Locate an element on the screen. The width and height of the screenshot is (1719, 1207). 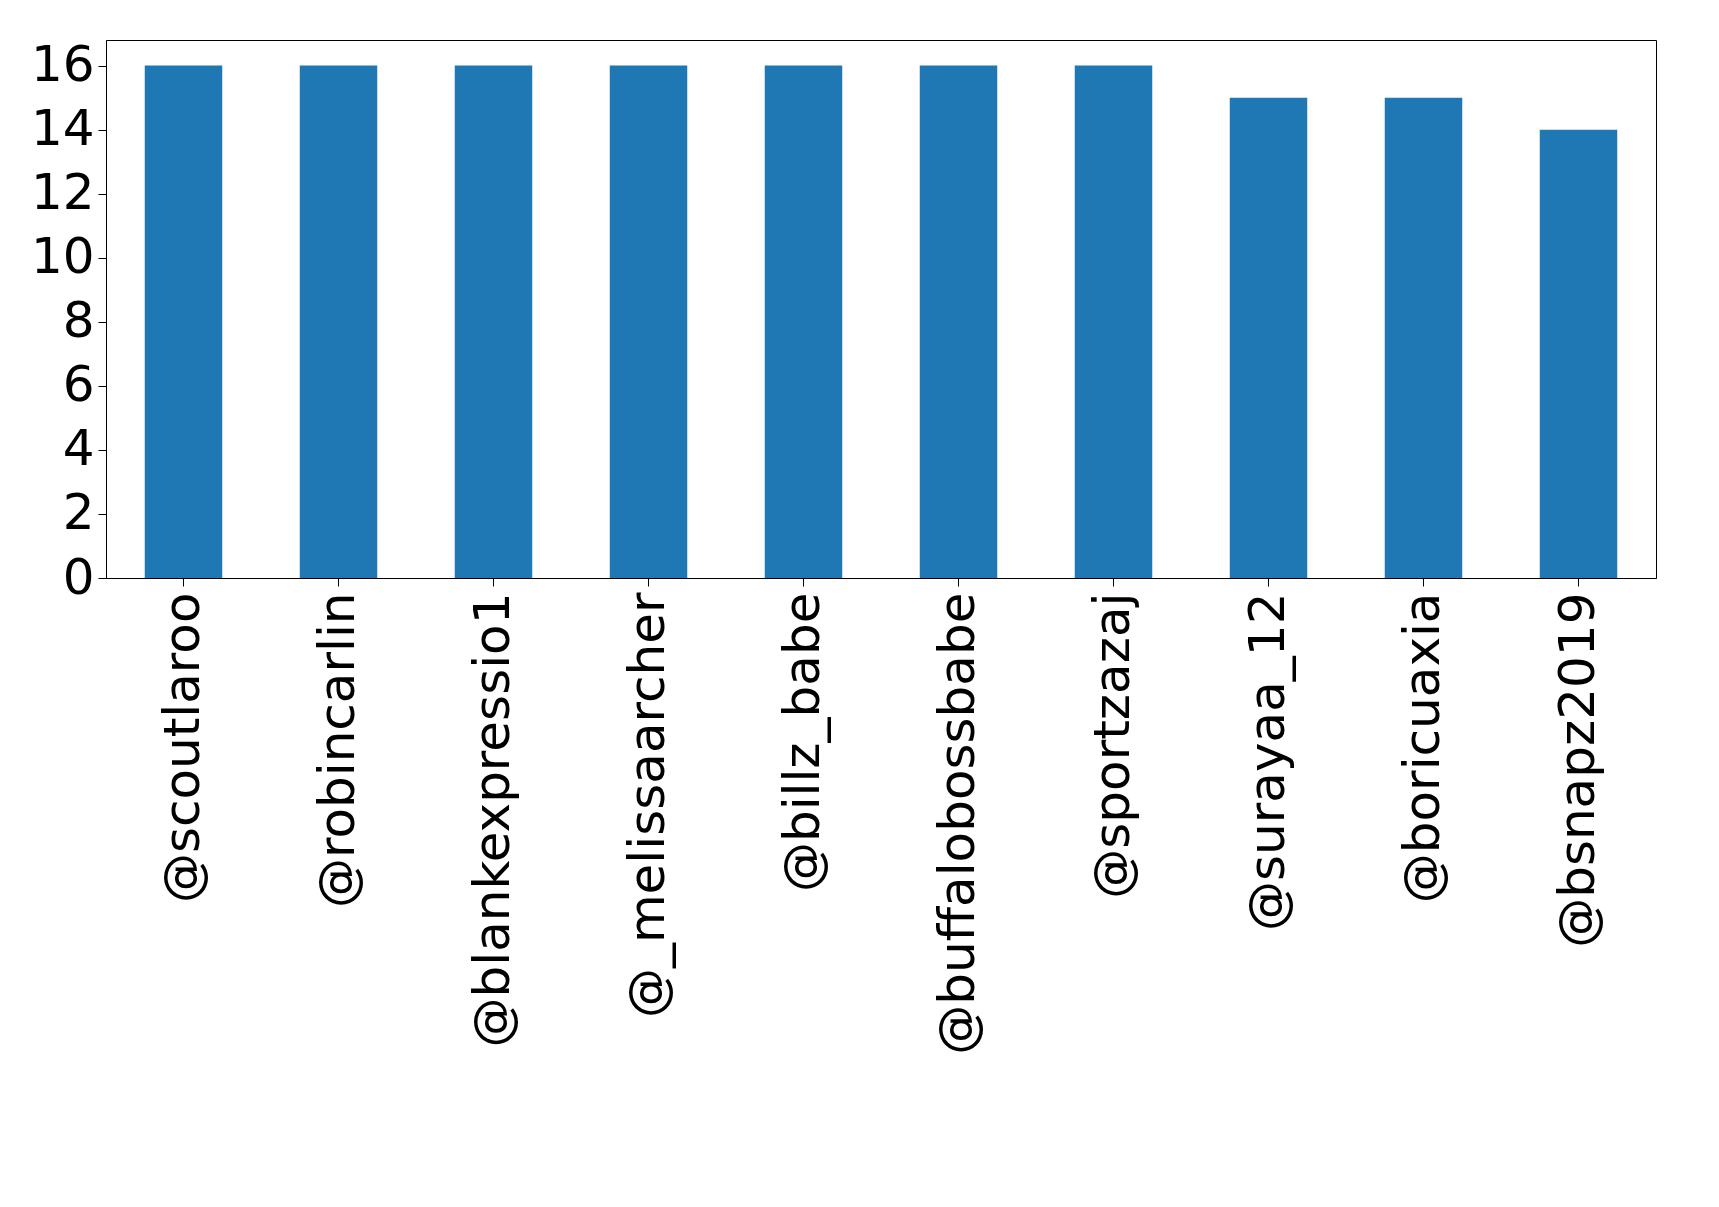
y-tick-label: 2 is located at coordinates (78, 512).